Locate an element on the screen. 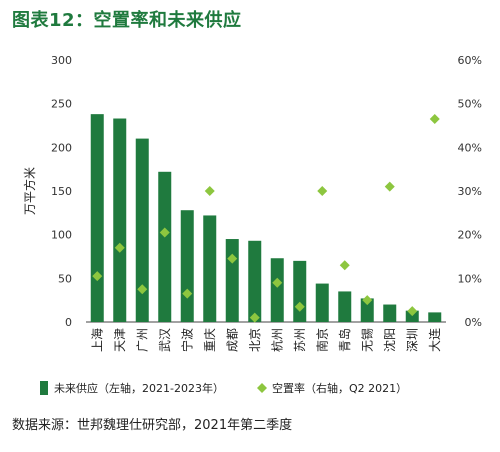 This screenshot has height=452, width=500. y-tick-label: 200 is located at coordinates (61, 147).